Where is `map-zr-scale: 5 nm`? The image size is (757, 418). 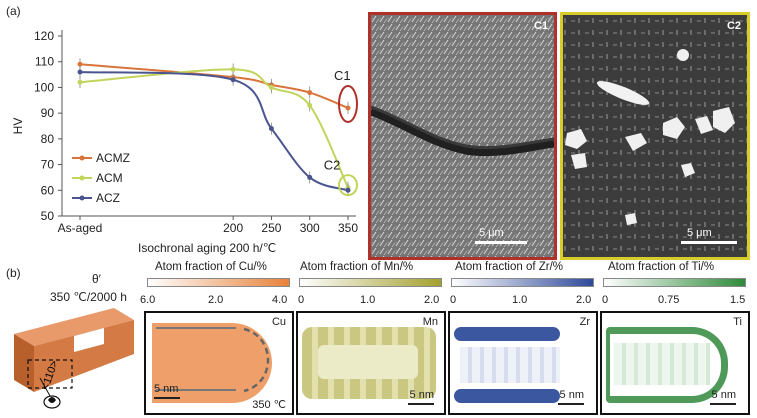 map-zr-scale: 5 nm is located at coordinates (571, 395).